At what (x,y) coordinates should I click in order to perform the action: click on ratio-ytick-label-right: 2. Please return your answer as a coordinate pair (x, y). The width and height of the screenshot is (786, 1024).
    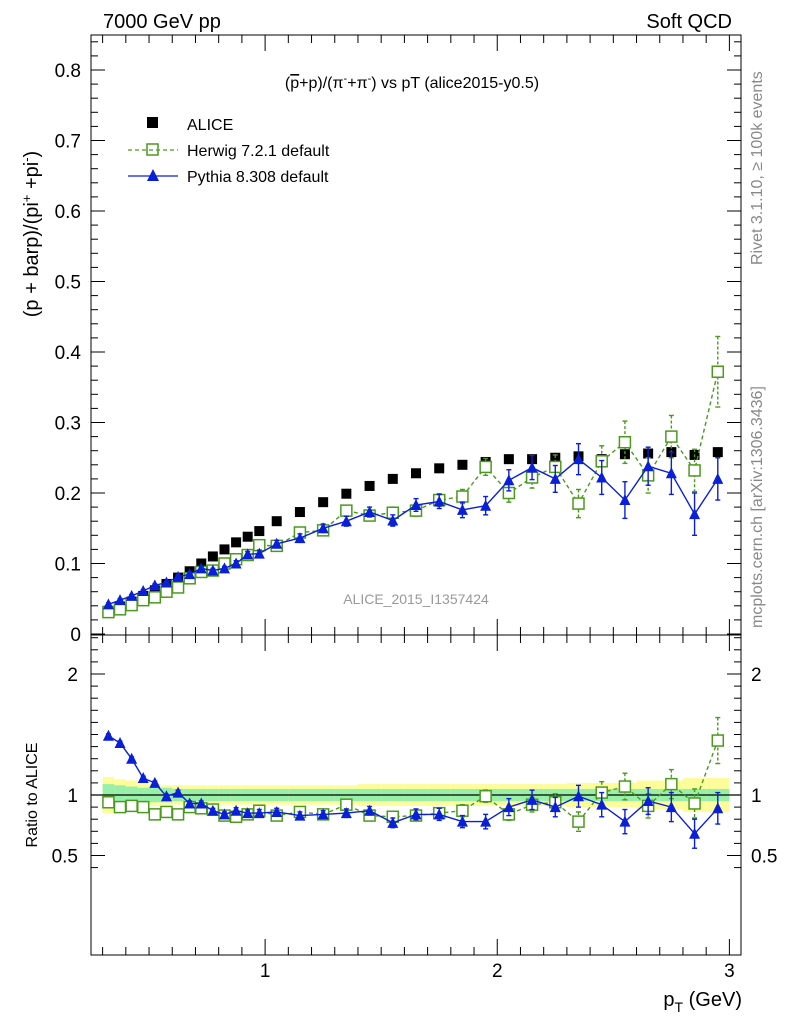
    Looking at the image, I should click on (756, 675).